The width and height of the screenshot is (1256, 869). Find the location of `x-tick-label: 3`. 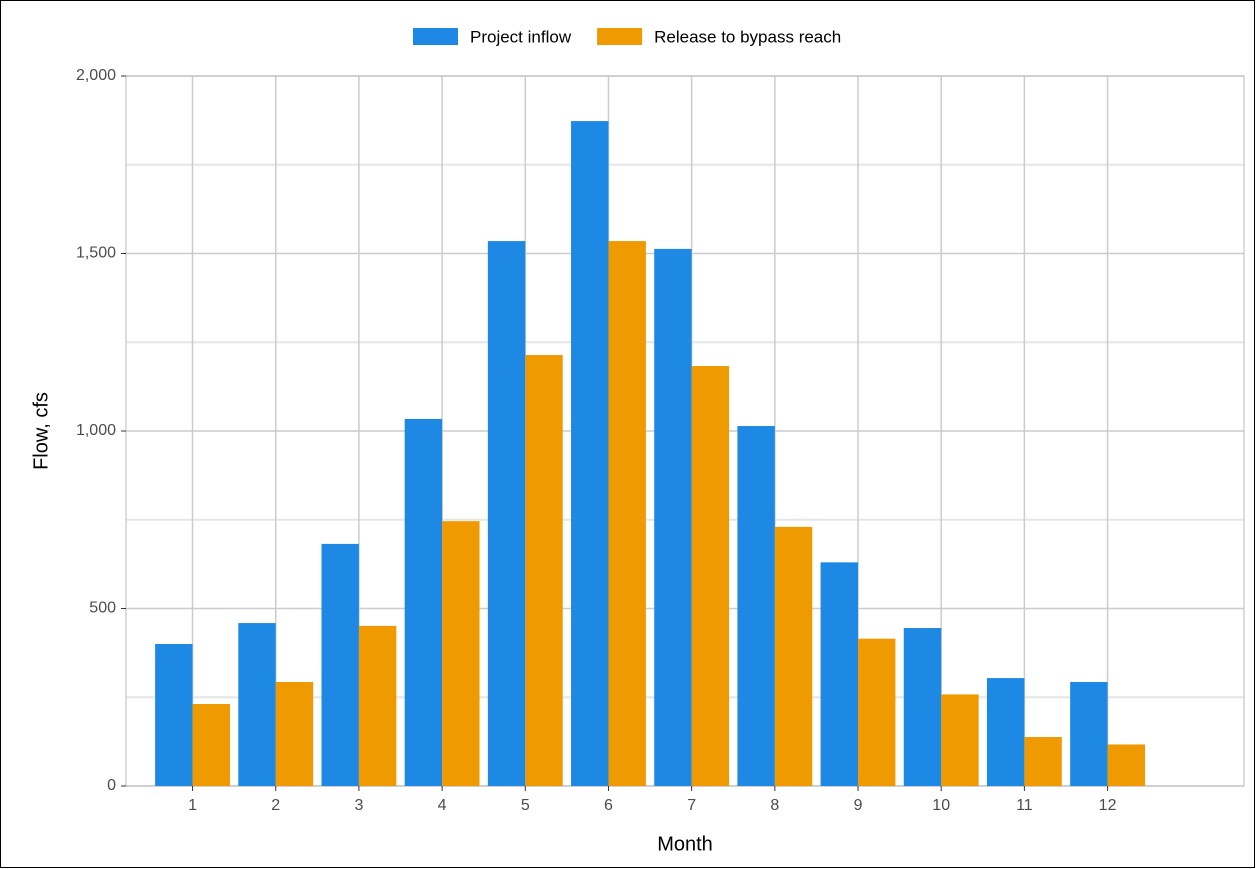

x-tick-label: 3 is located at coordinates (358, 805).